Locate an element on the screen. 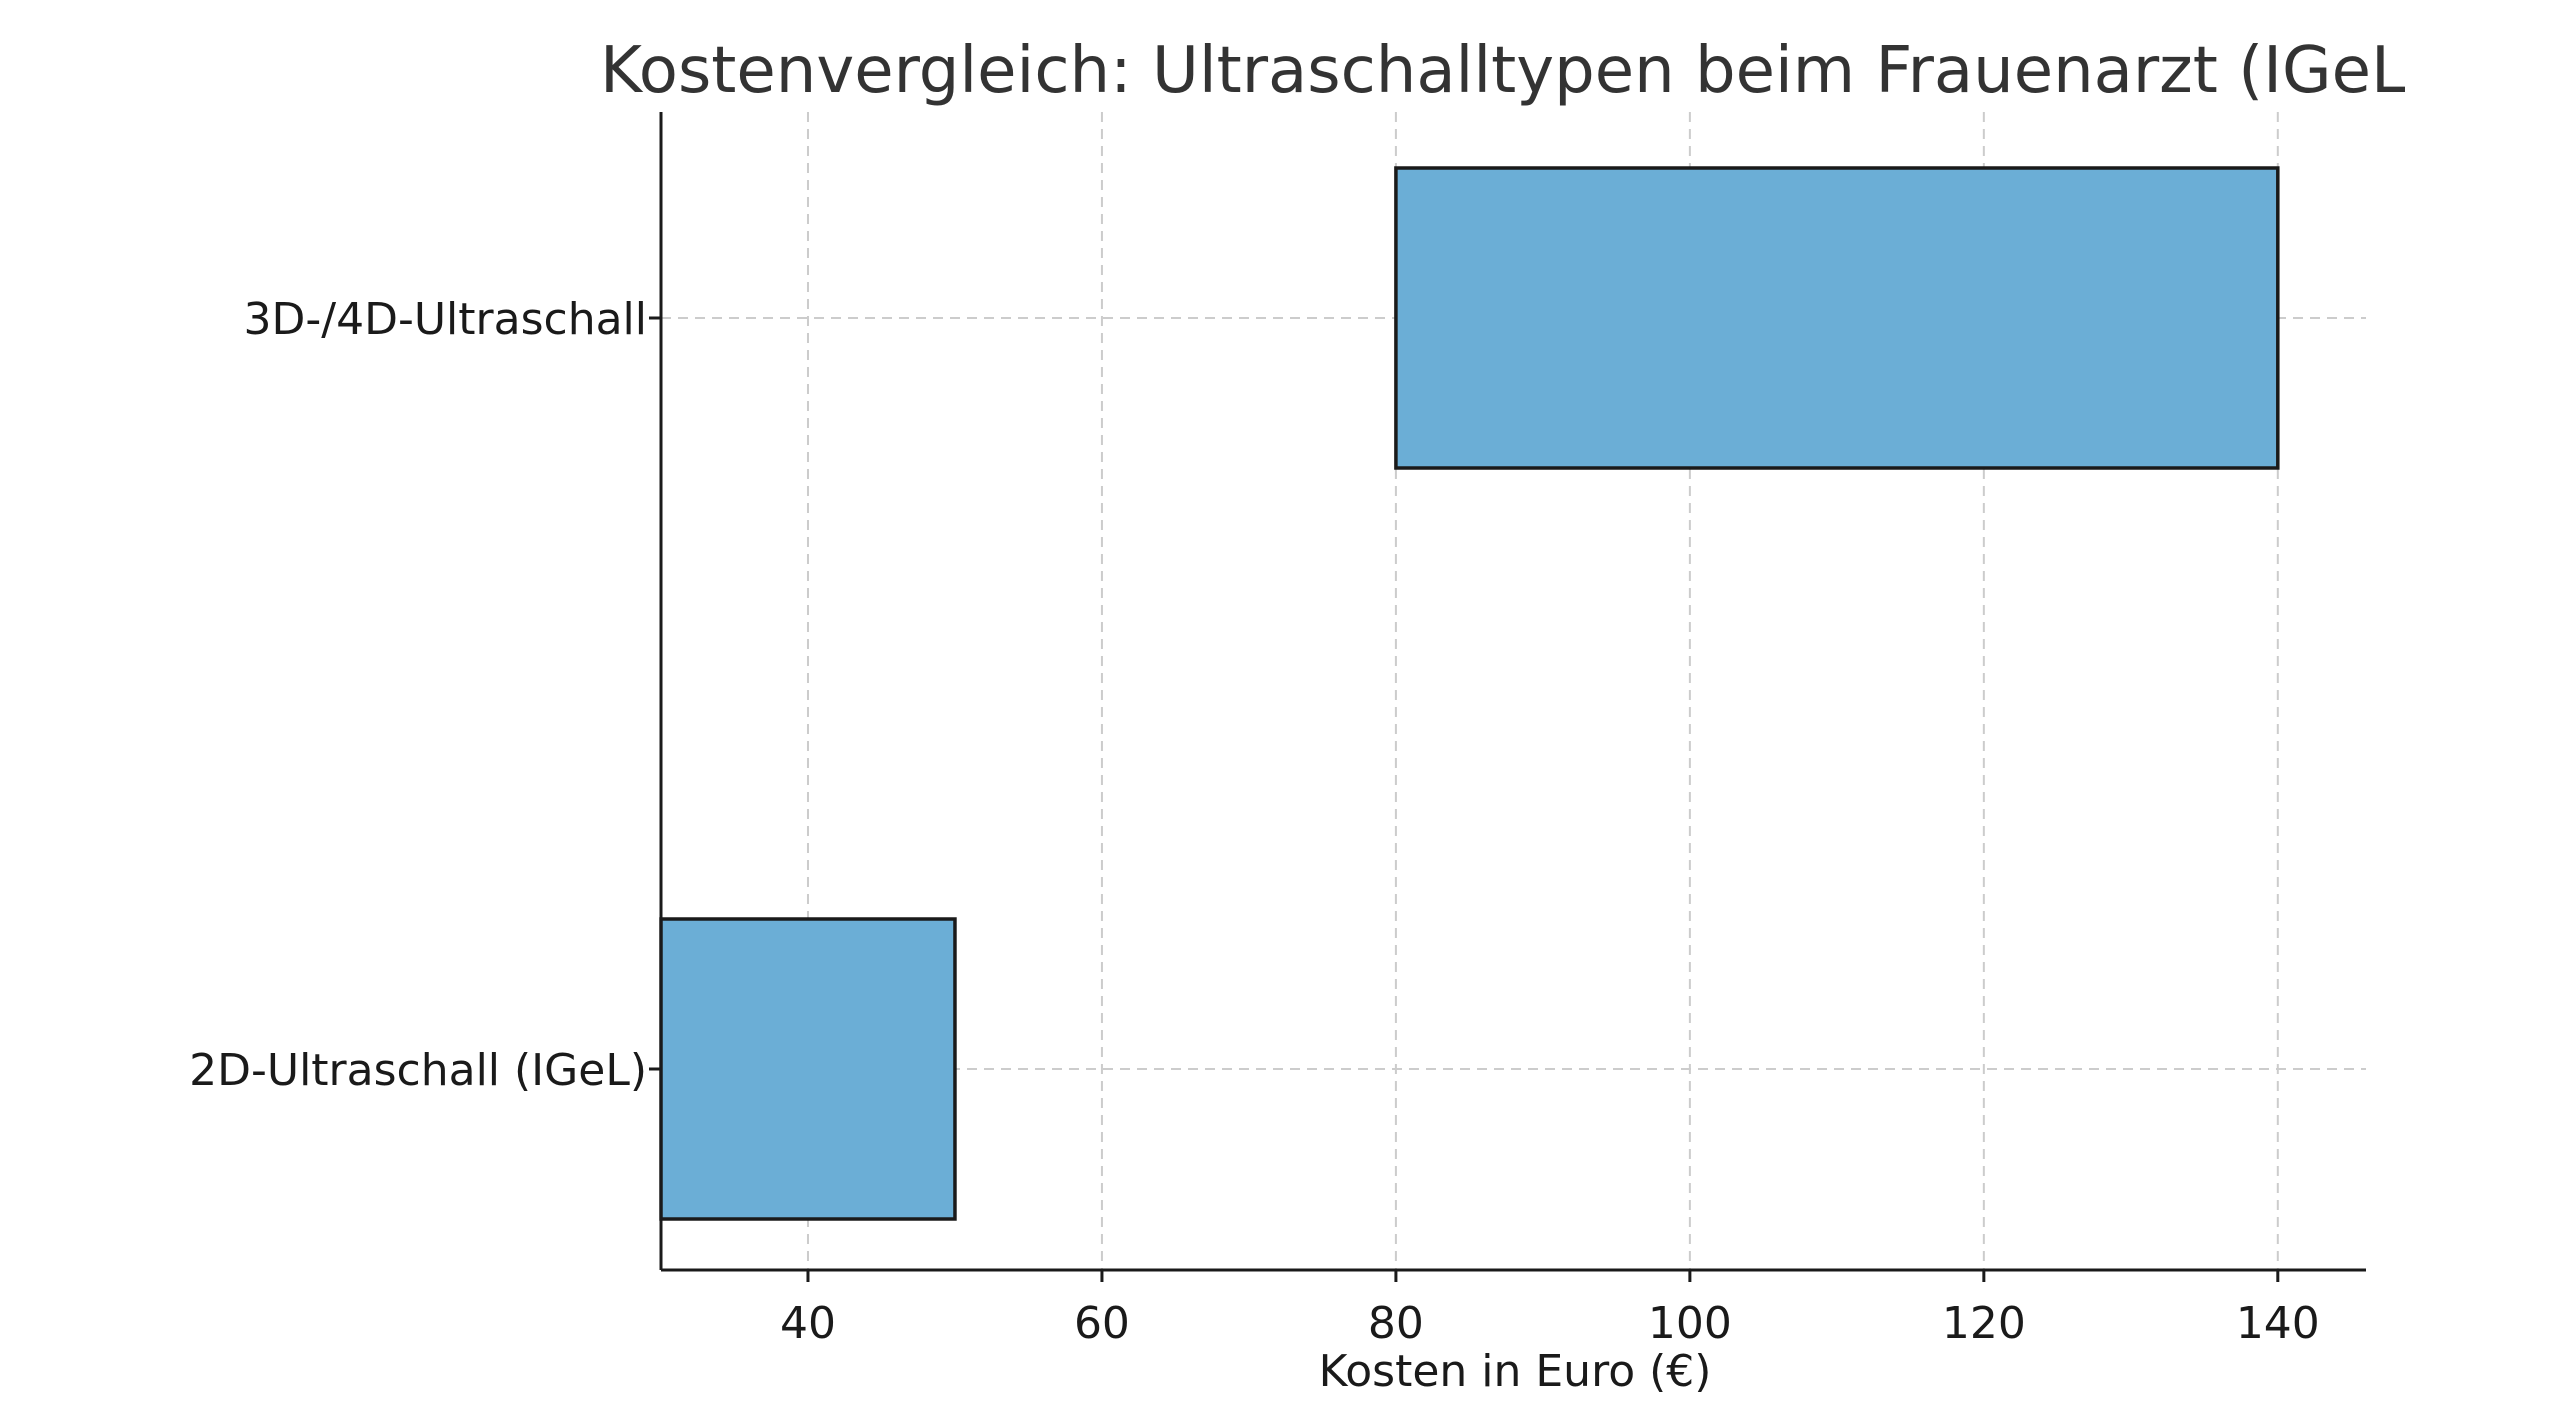  x-tick-label-140: 140 is located at coordinates (2278, 1323).